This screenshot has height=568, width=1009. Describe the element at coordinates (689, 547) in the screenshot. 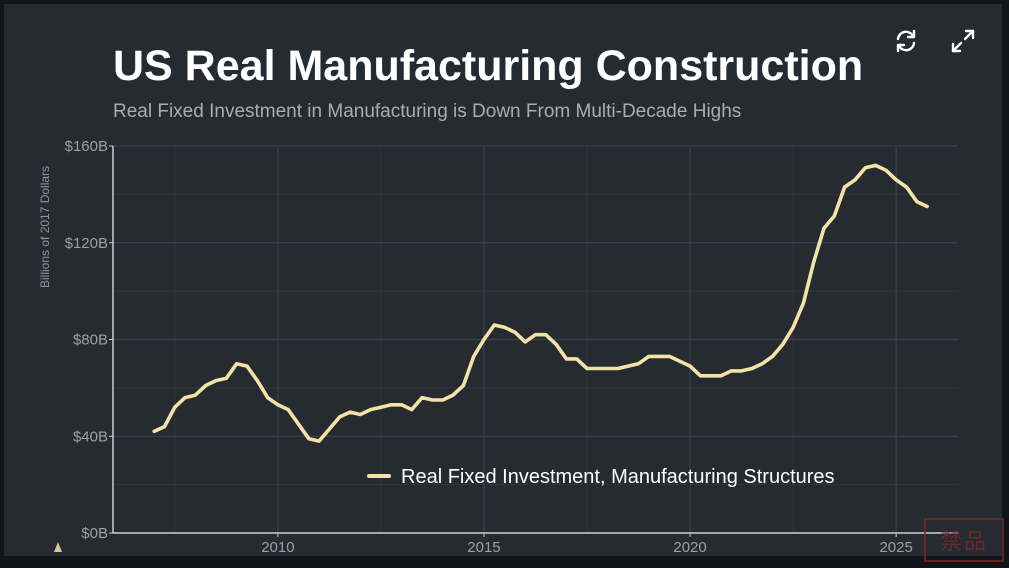

I see `x-tick-label: 2020` at that location.